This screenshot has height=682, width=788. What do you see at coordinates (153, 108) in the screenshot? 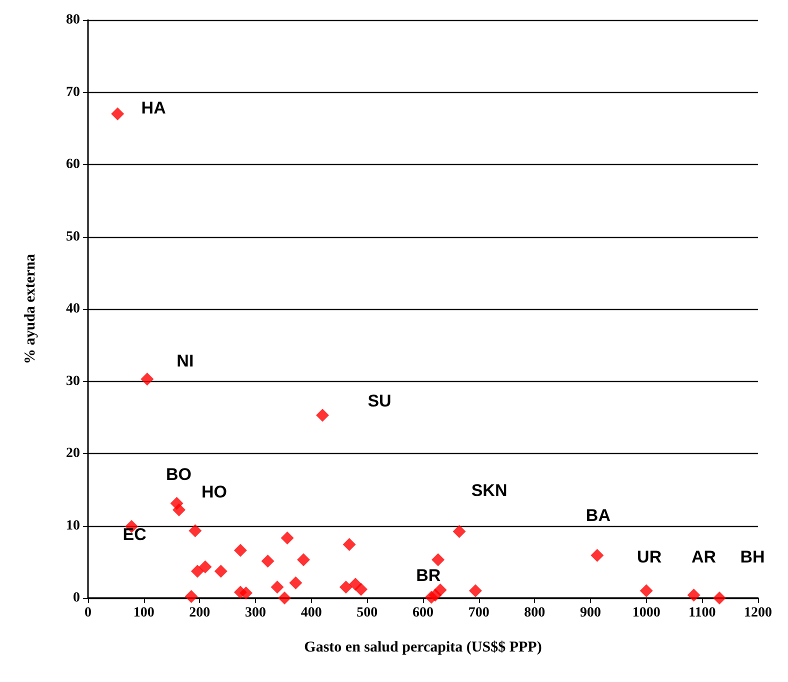
I see `annotation: HA` at bounding box center [153, 108].